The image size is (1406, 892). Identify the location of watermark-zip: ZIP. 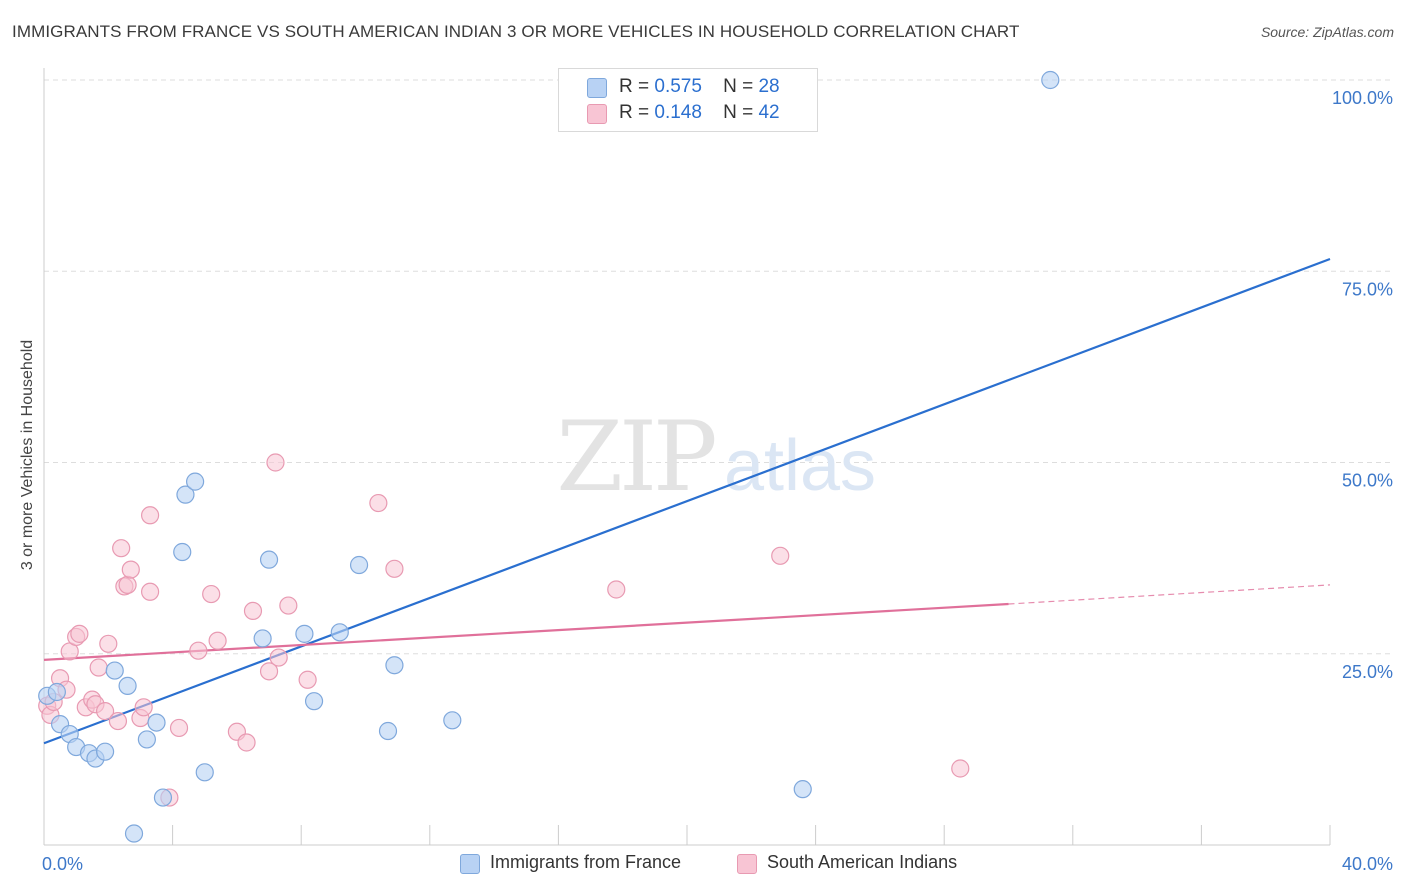
(635, 457).